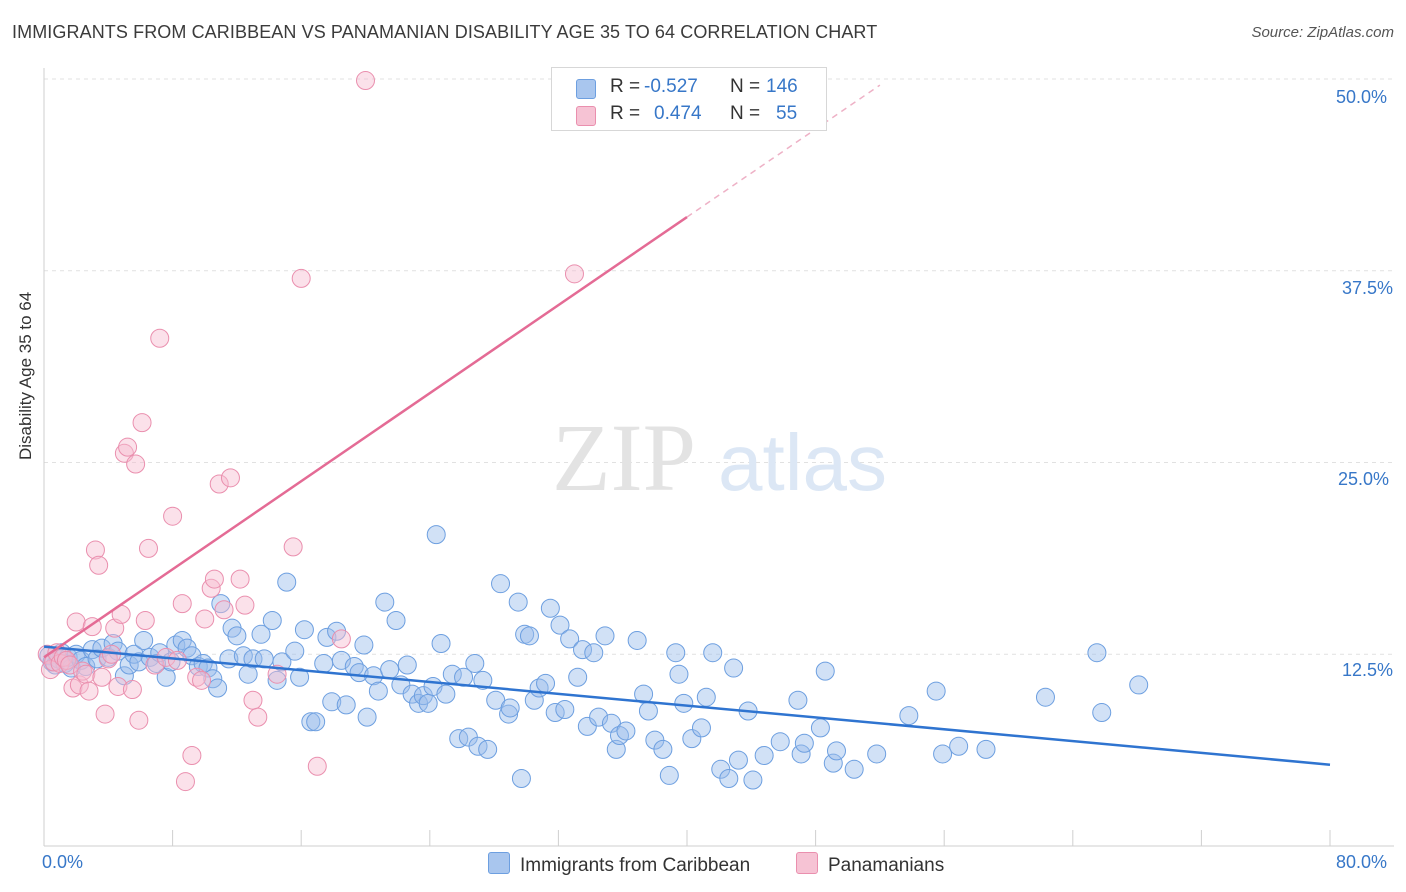  Describe the element at coordinates (586, 116) in the screenshot. I see `legend-swatch-panamanian` at that location.